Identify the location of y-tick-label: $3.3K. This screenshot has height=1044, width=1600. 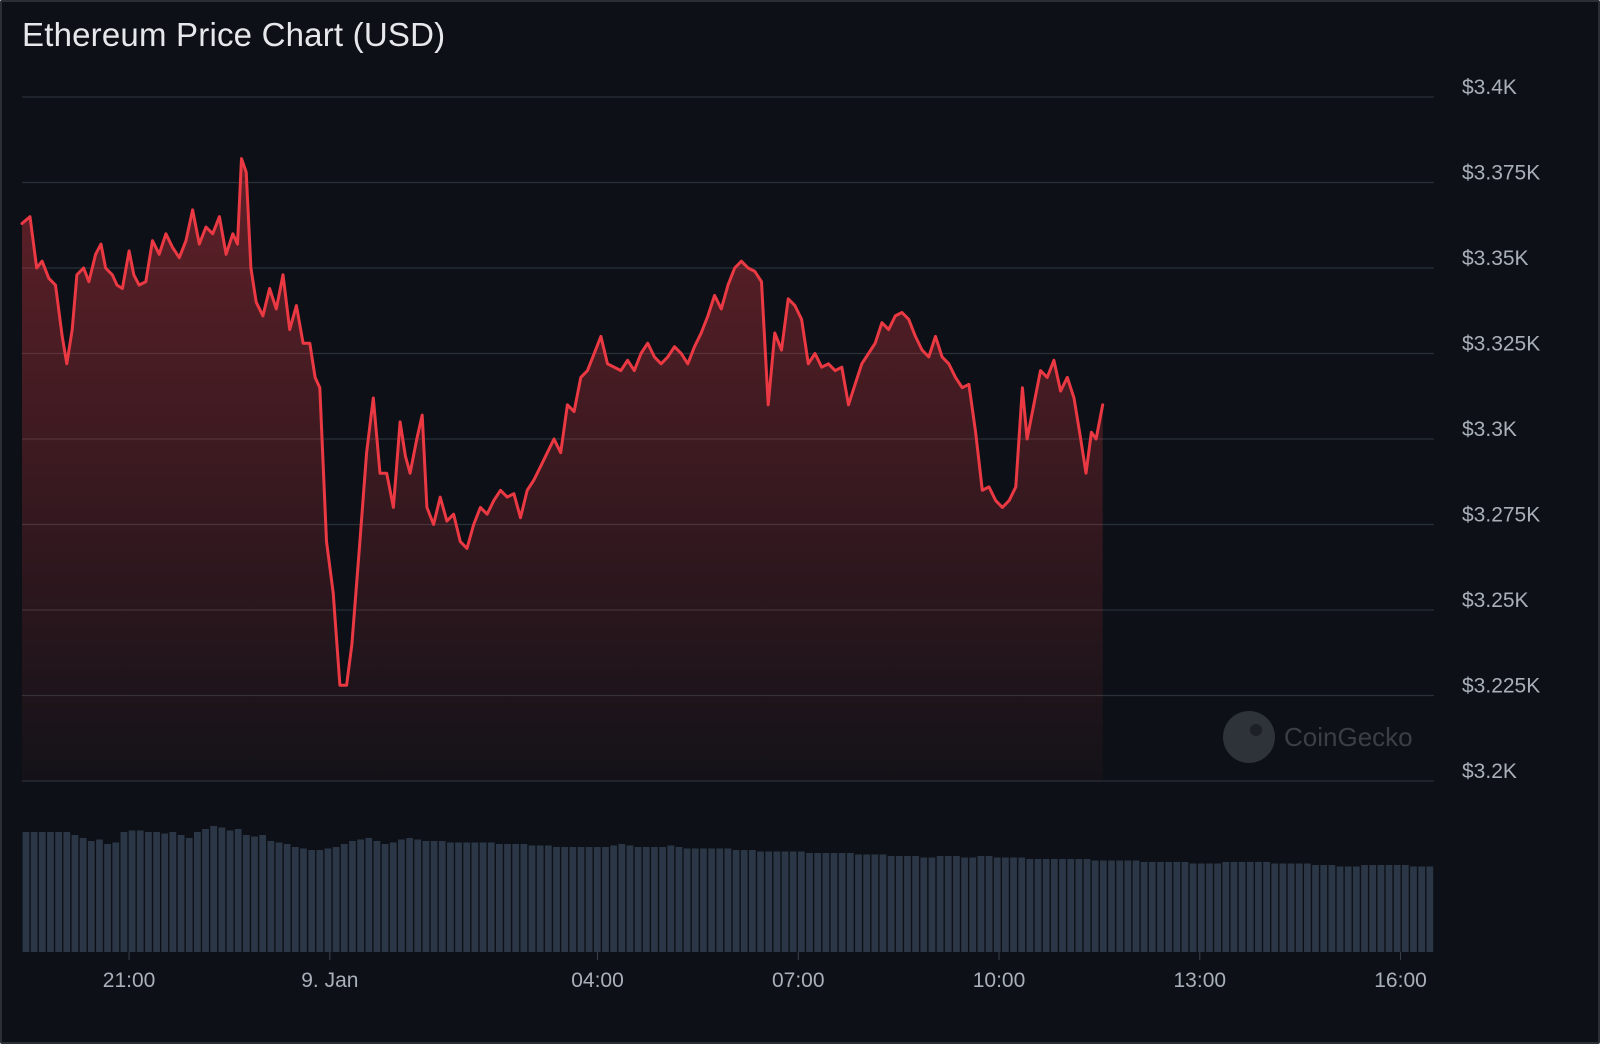
(1489, 429).